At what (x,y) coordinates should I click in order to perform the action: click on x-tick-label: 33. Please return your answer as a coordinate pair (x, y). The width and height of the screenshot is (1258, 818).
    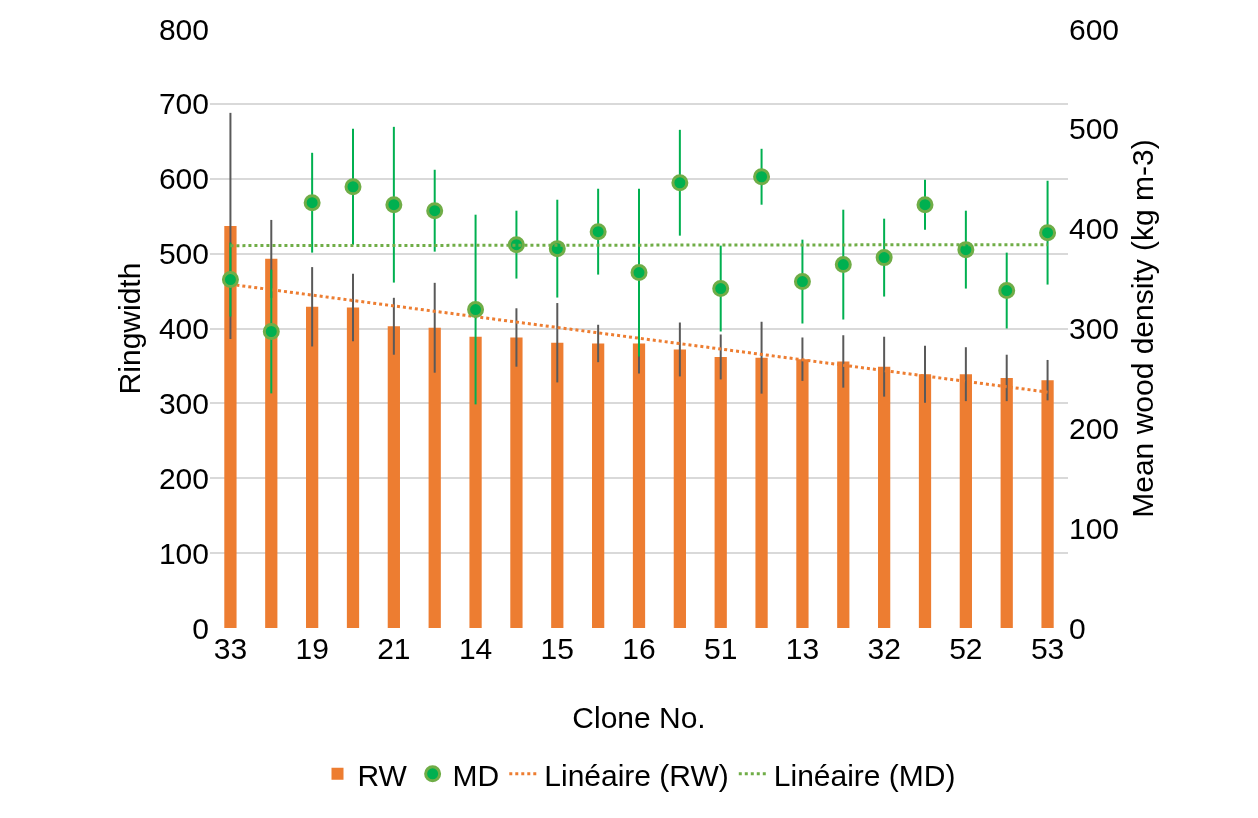
    Looking at the image, I should click on (230, 648).